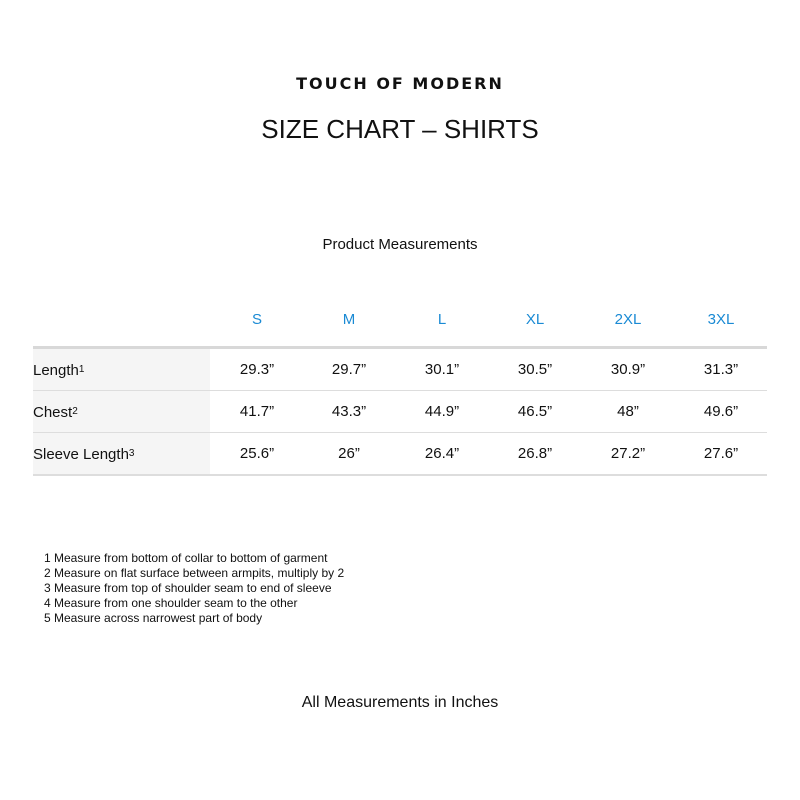 Image resolution: width=800 pixels, height=800 pixels. Describe the element at coordinates (535, 369) in the screenshot. I see `table-cell: 30.5”` at that location.